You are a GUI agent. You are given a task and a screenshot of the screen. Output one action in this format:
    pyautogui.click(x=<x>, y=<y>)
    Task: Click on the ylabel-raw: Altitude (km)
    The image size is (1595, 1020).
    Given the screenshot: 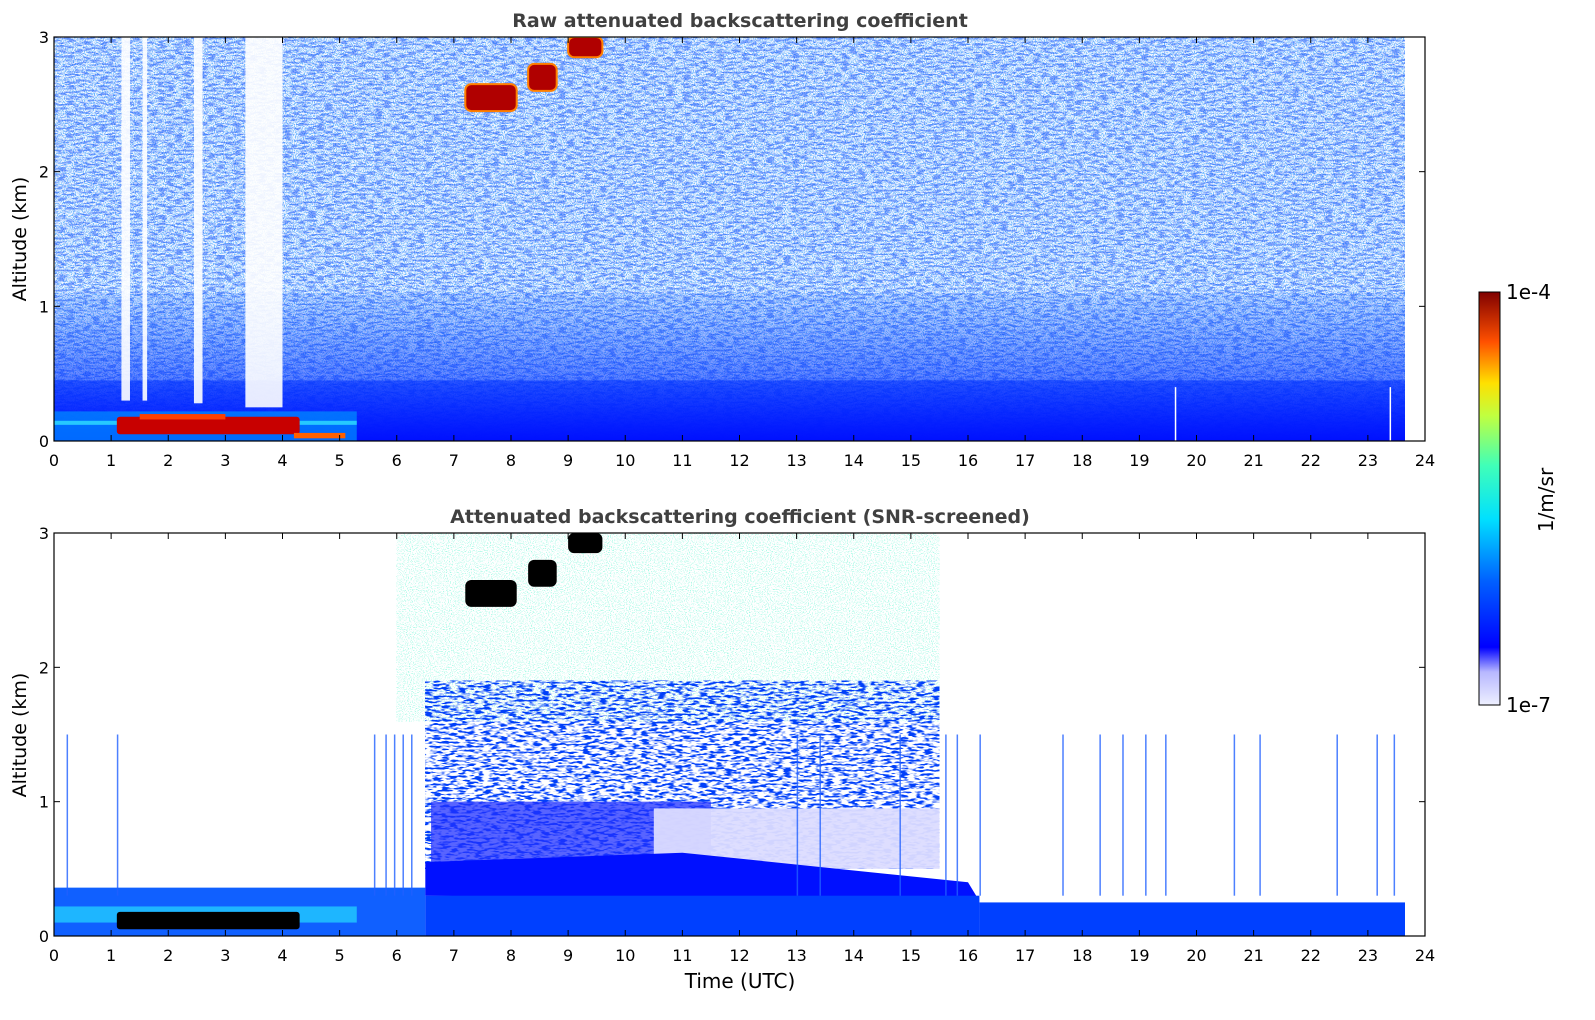 What is the action you would take?
    pyautogui.click(x=20, y=239)
    